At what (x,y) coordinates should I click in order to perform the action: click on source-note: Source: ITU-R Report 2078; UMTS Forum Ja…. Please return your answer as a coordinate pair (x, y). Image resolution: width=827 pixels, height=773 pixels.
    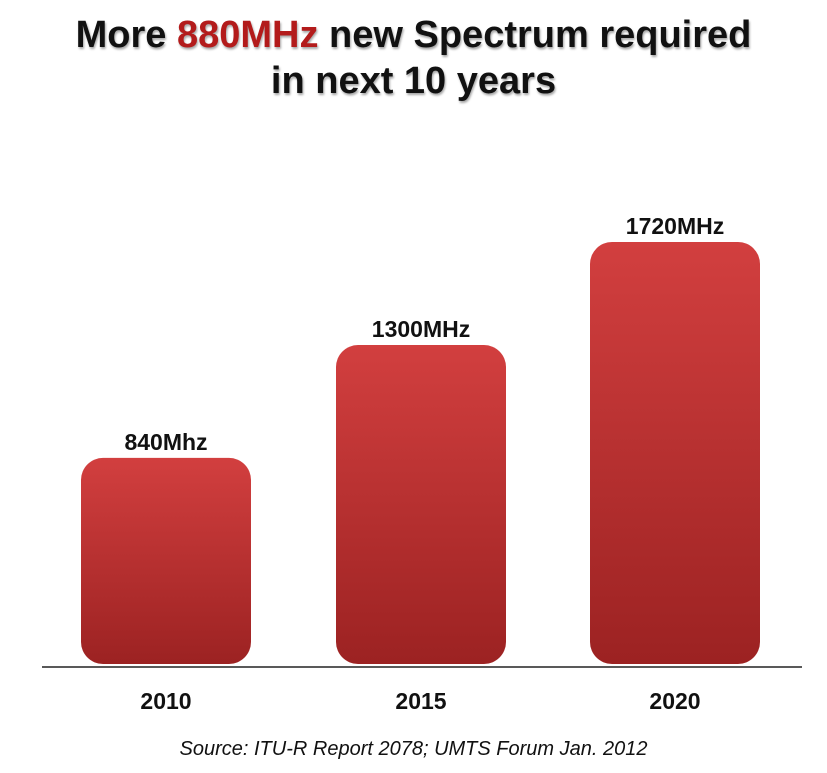
    Looking at the image, I should click on (413, 749).